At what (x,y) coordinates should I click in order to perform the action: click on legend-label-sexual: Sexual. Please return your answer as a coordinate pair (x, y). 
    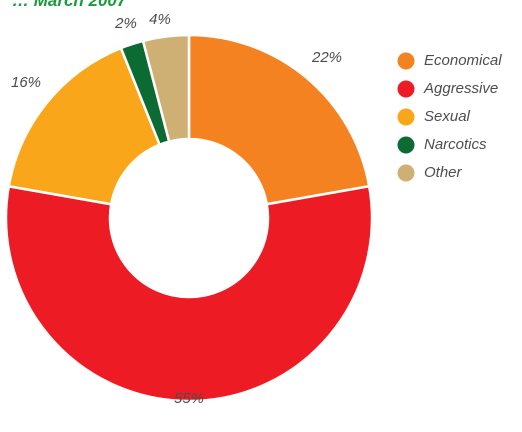
    Looking at the image, I should click on (447, 116).